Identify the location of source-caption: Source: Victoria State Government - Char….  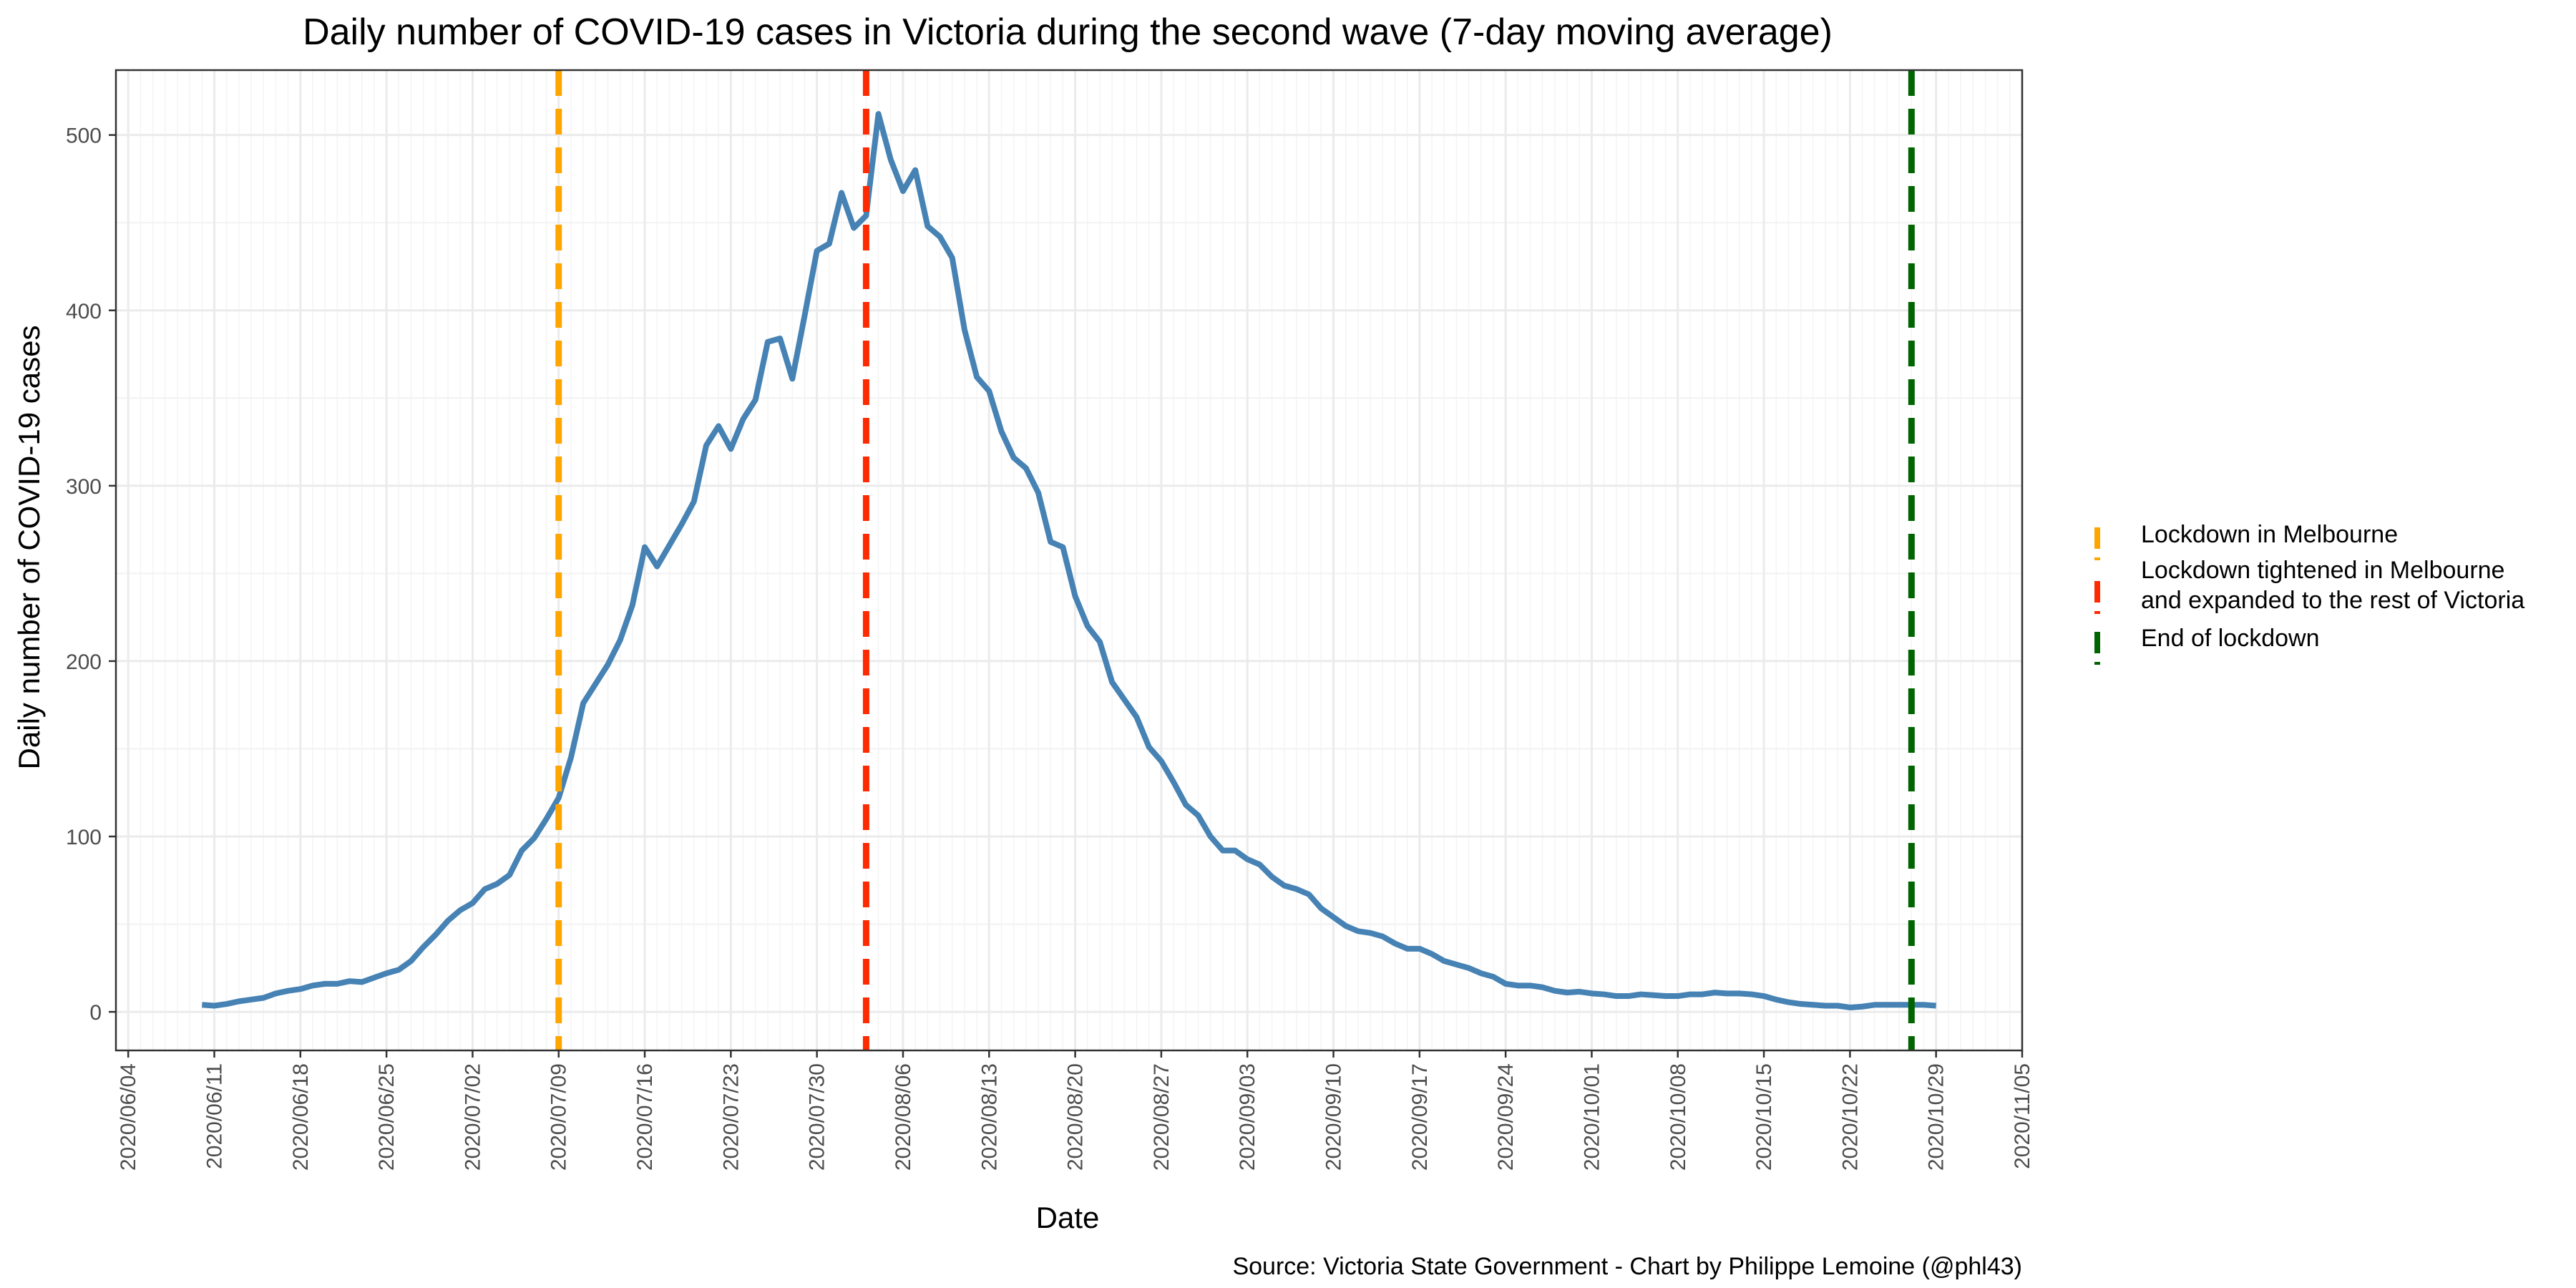
(1627, 1266).